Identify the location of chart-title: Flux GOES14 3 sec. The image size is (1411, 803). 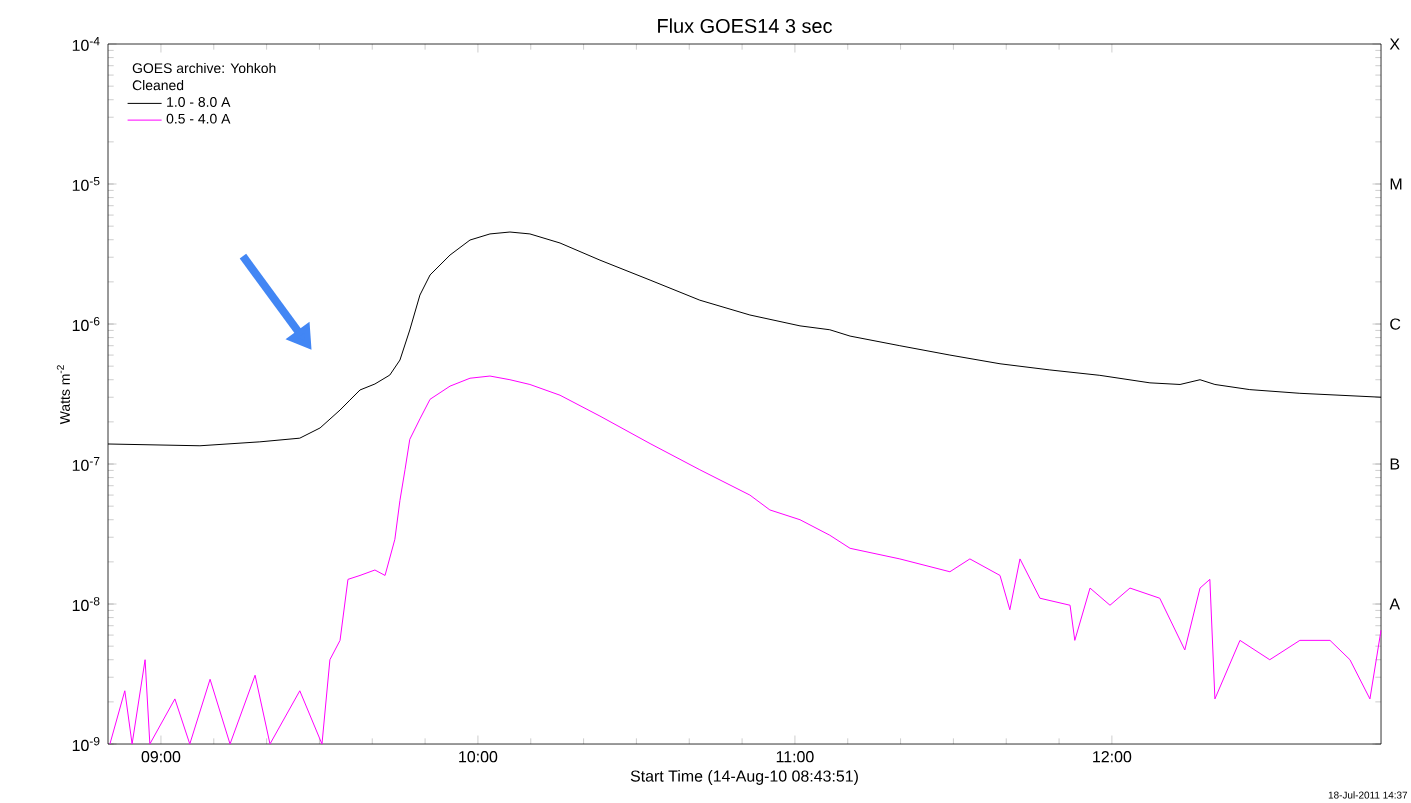
(745, 26).